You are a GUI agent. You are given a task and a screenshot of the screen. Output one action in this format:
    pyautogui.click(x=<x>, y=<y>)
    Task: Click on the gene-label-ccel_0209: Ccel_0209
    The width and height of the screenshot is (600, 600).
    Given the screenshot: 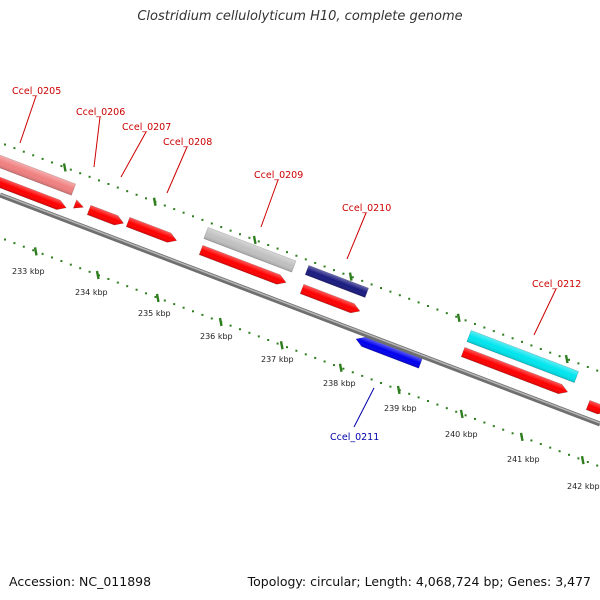 What is the action you would take?
    pyautogui.click(x=278, y=175)
    